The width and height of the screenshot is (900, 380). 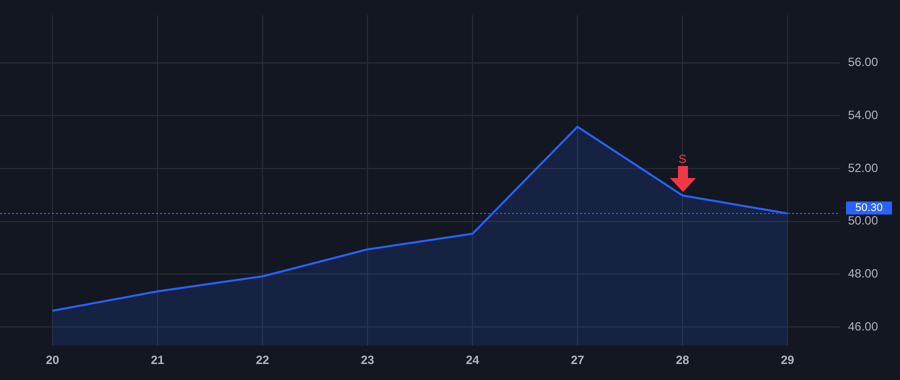 What do you see at coordinates (683, 360) in the screenshot?
I see `x-tick-label: 28` at bounding box center [683, 360].